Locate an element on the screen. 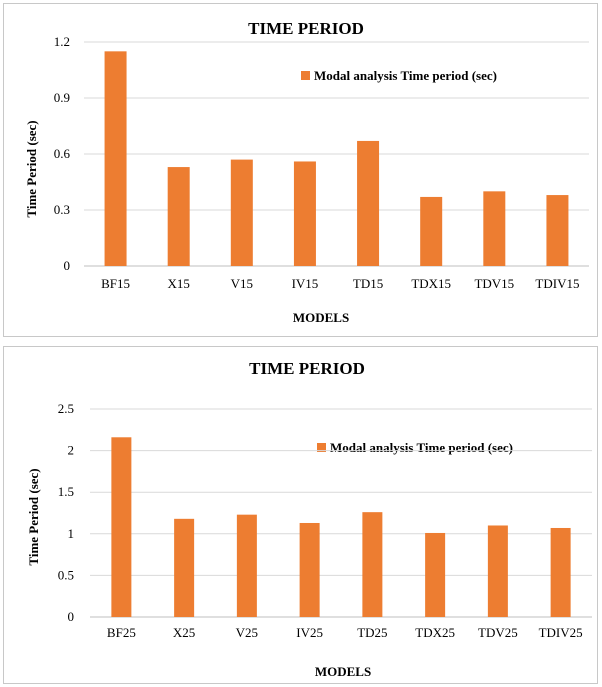 This screenshot has height=687, width=602. bar-tdx25 is located at coordinates (435, 574).